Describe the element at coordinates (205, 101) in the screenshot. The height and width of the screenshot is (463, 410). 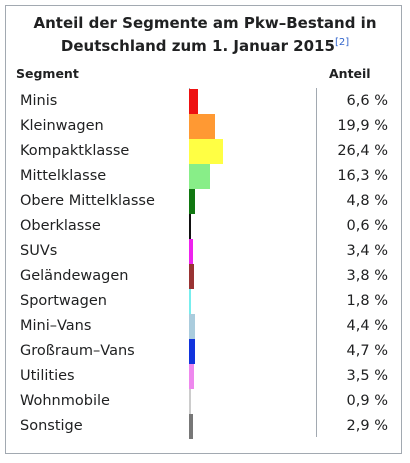
I see `segment-row: Minis 6,6 %` at that location.